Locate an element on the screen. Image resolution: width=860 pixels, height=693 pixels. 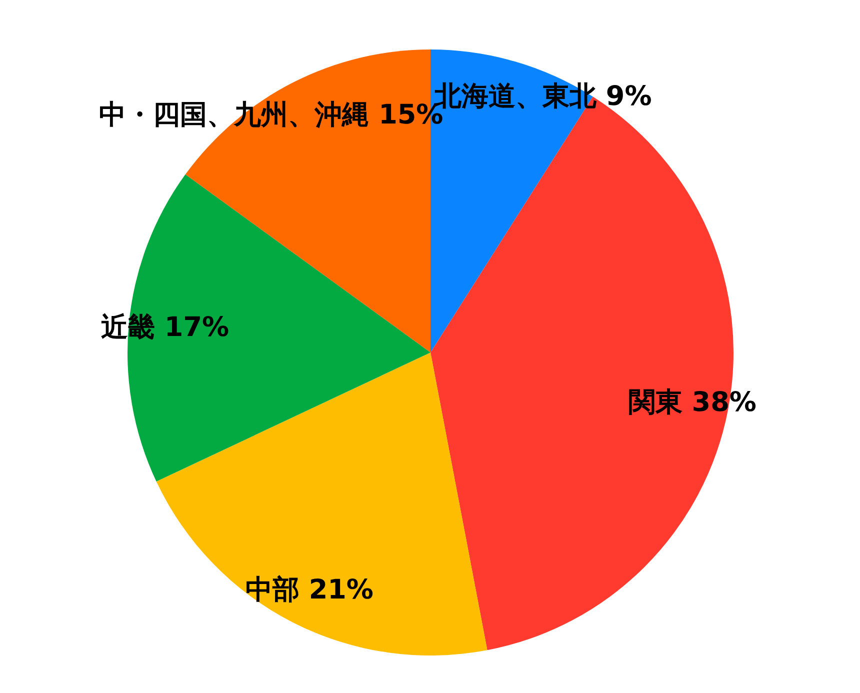
slice-label: 中部 21% is located at coordinates (309, 590).